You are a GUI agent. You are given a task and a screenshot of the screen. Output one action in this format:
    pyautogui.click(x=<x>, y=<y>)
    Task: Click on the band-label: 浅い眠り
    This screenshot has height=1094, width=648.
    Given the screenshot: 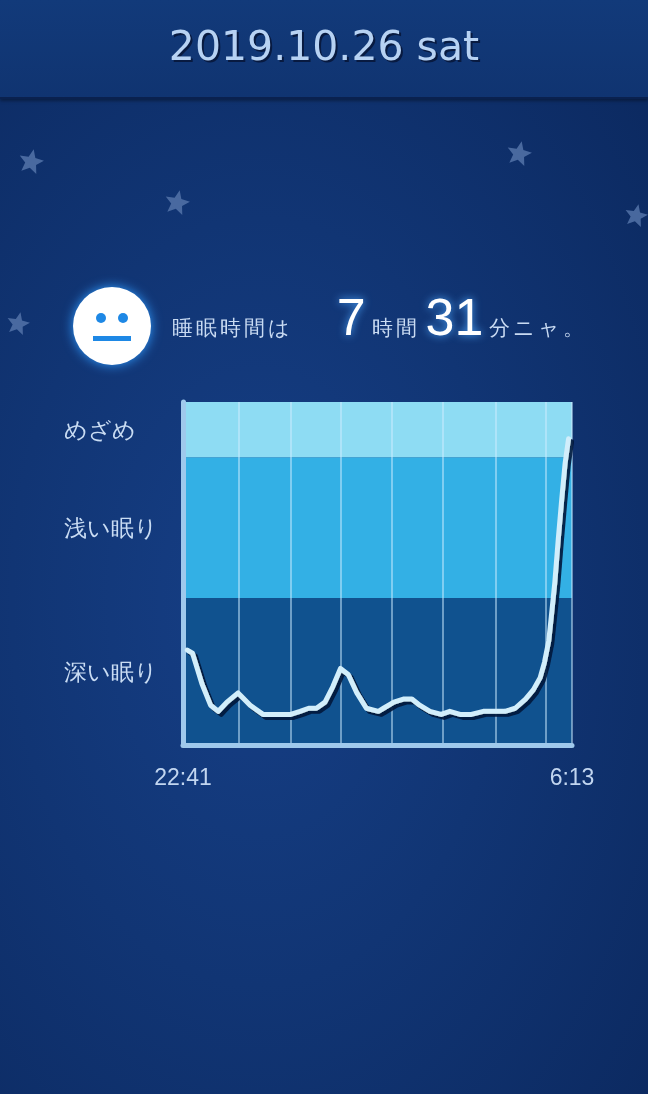 What is the action you would take?
    pyautogui.click(x=111, y=527)
    